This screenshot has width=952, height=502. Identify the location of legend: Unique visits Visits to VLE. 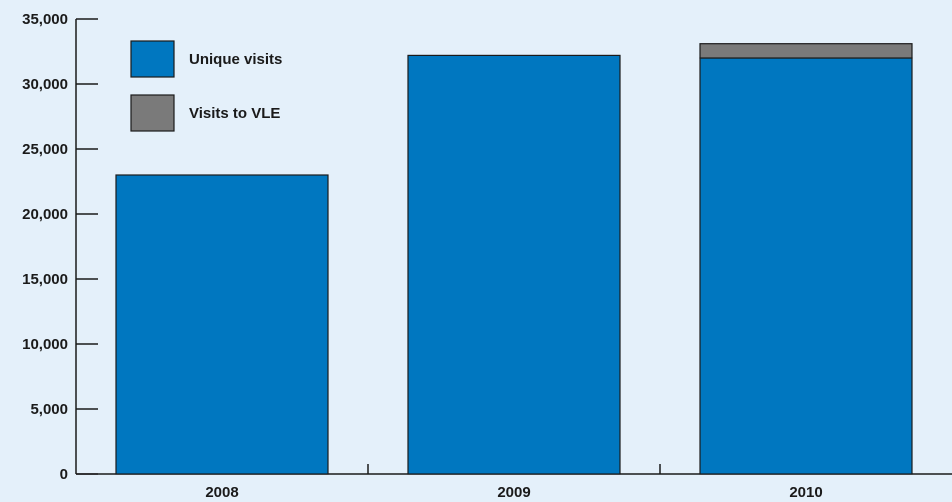
(206, 86).